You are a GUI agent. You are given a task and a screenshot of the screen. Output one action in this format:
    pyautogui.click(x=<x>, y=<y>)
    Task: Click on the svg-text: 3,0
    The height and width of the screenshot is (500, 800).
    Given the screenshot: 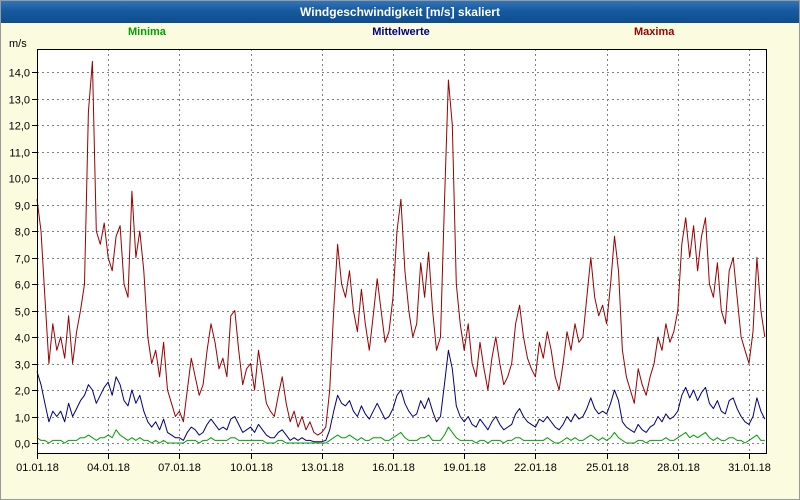 What is the action you would take?
    pyautogui.click(x=22, y=366)
    